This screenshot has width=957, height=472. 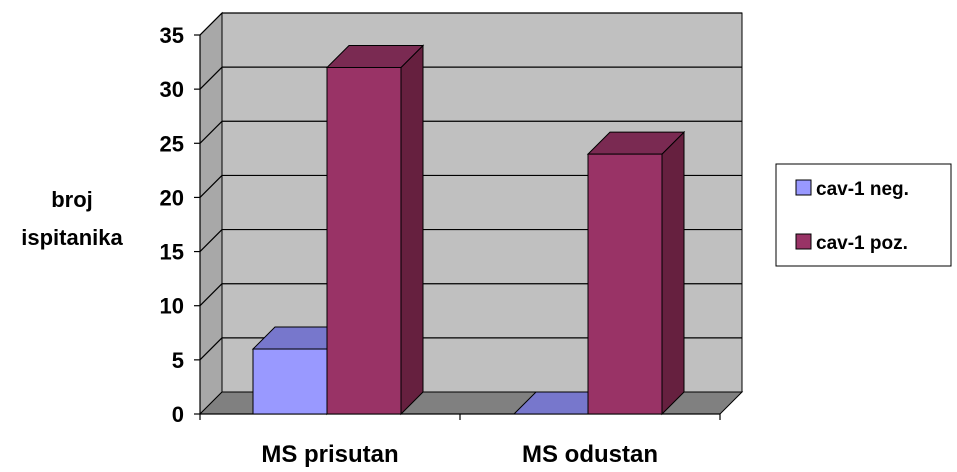 What do you see at coordinates (590, 454) in the screenshot?
I see `x-category-label-1: MS odustan` at bounding box center [590, 454].